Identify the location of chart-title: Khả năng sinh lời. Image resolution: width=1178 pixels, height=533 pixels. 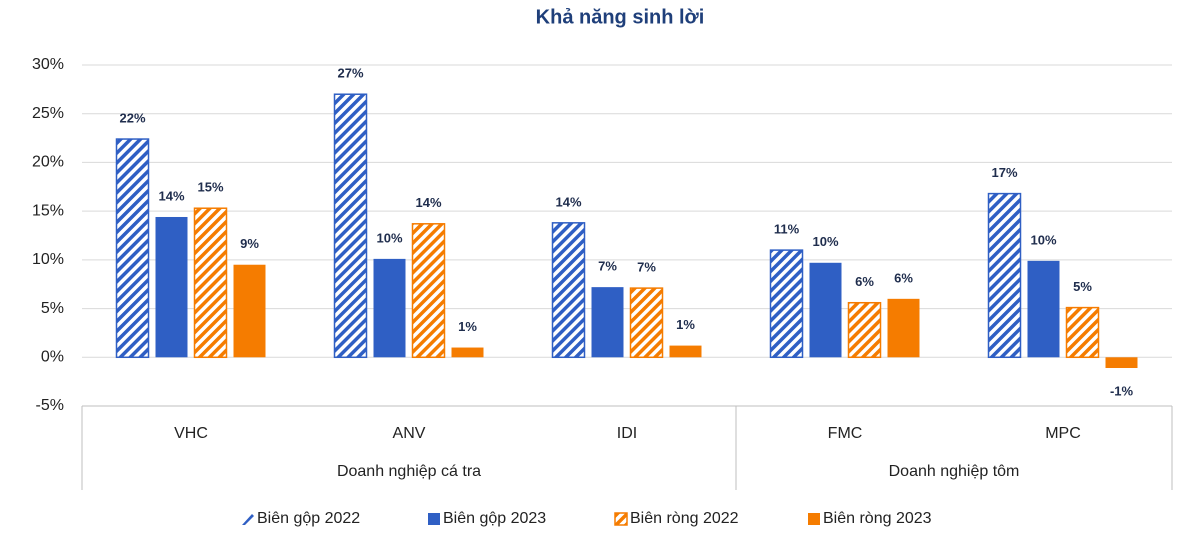
(620, 17).